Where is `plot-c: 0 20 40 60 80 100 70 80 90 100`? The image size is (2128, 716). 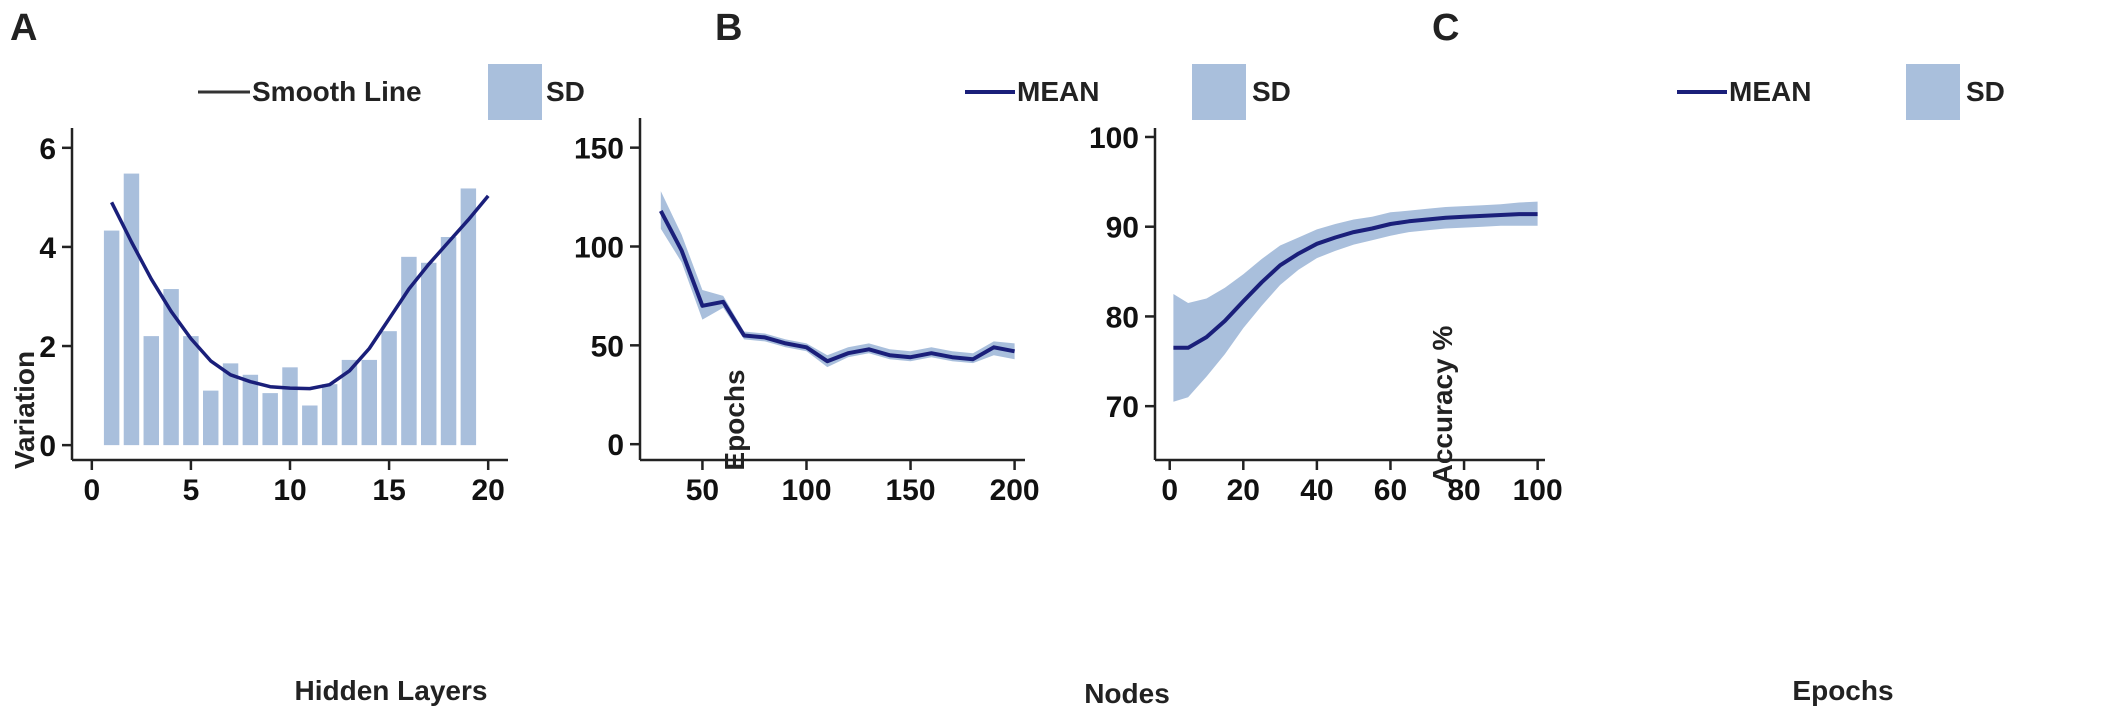 plot-c: 0 20 40 60 80 100 70 80 90 100 is located at coordinates (1326, 314).